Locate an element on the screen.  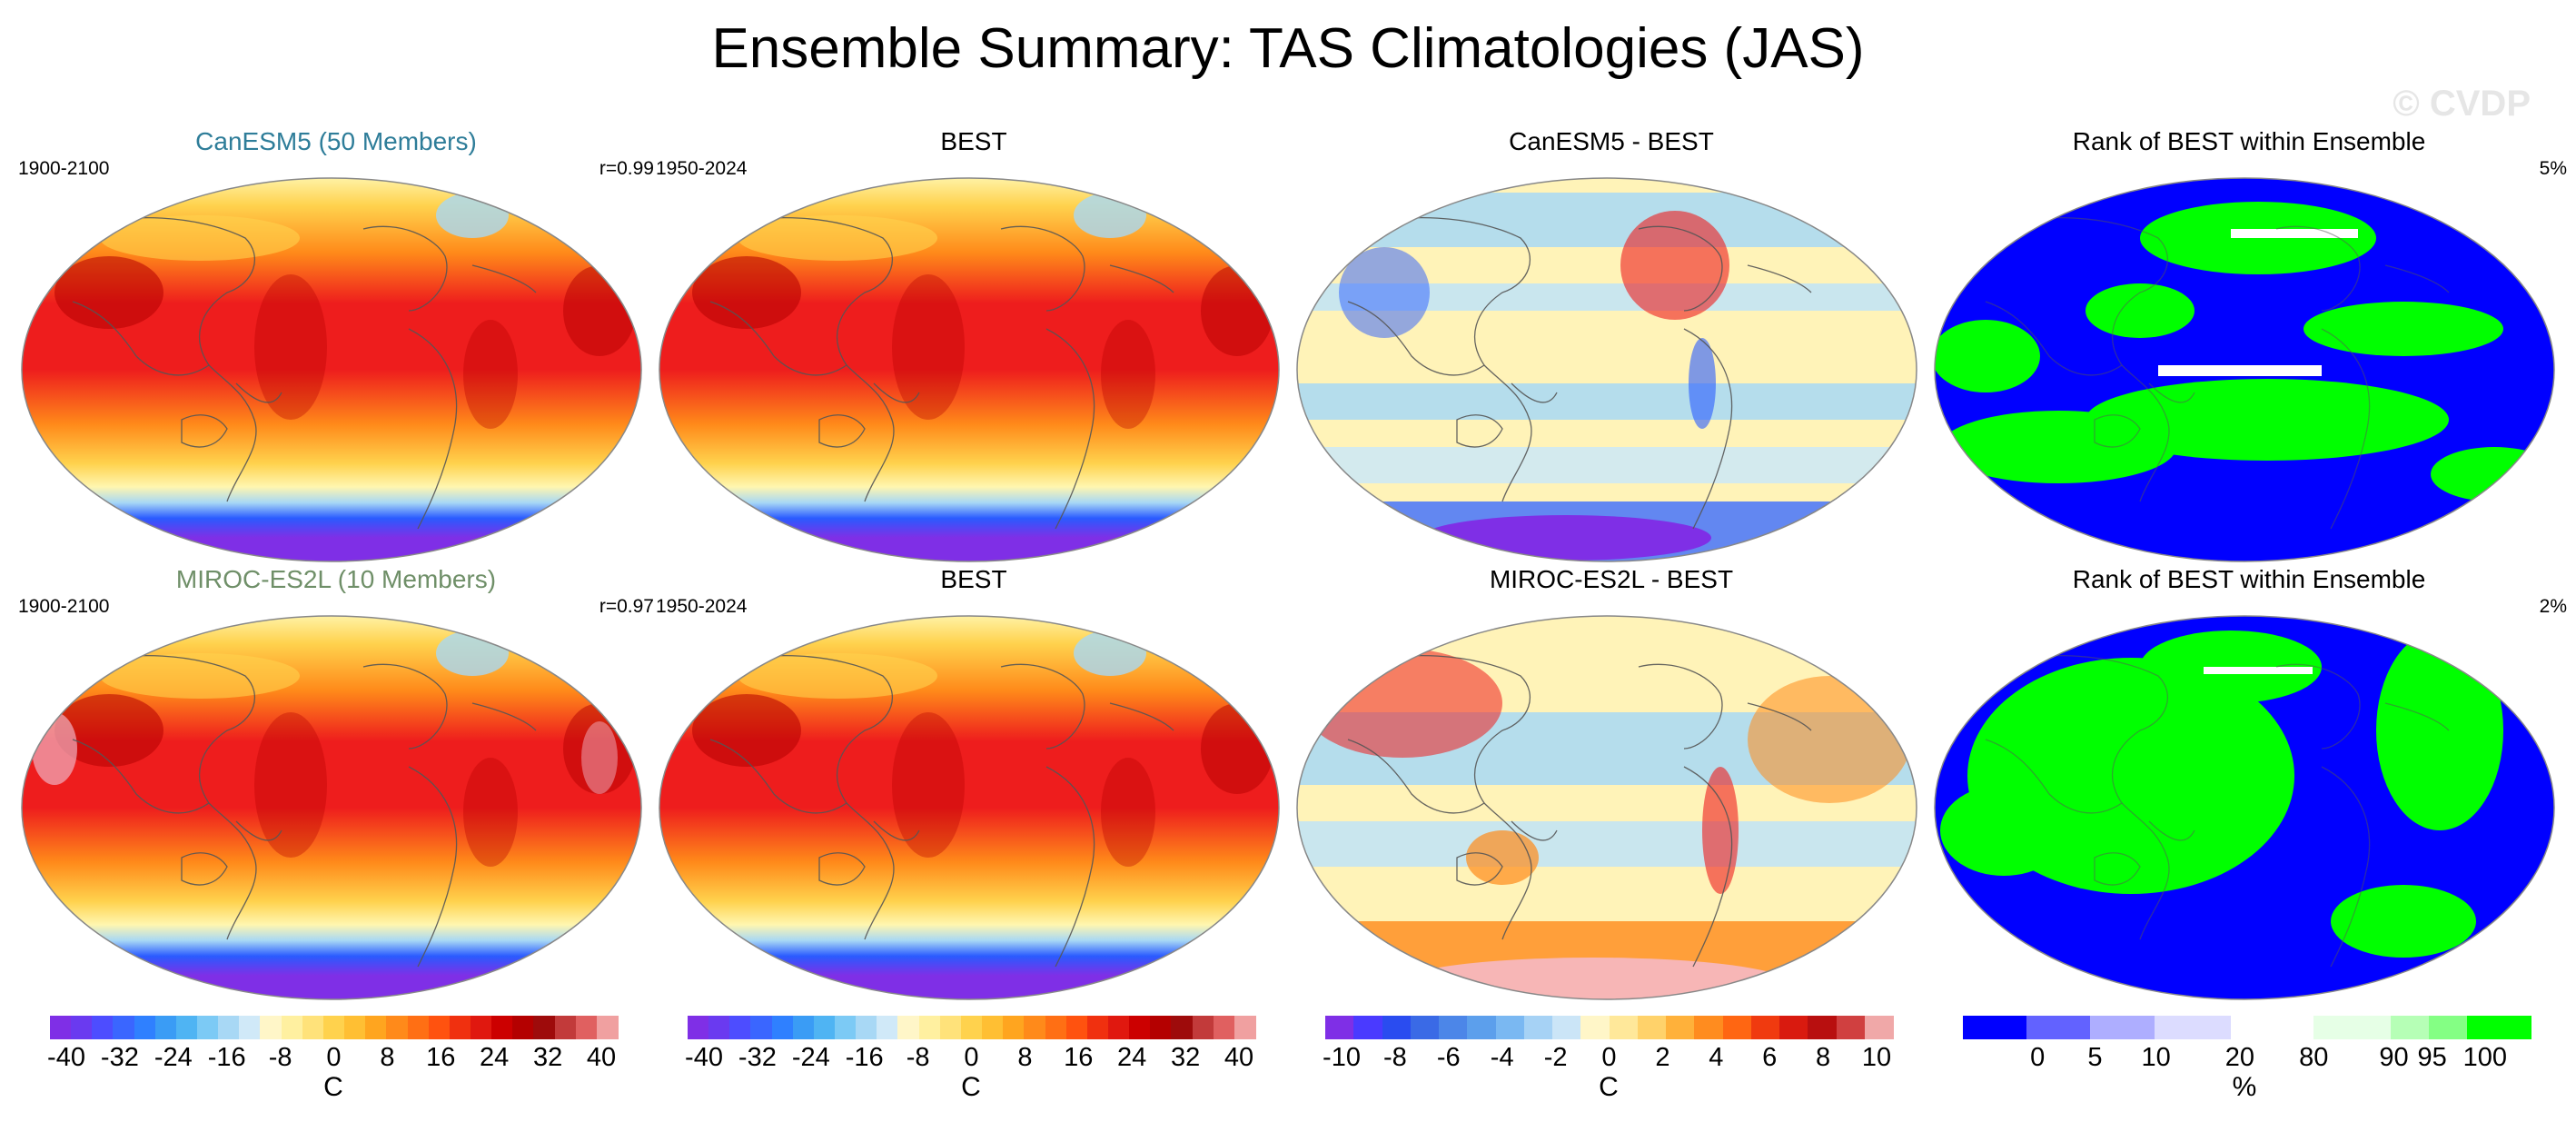
panel-r2-c2: BEST 1950-2024 is located at coordinates (974, 838).